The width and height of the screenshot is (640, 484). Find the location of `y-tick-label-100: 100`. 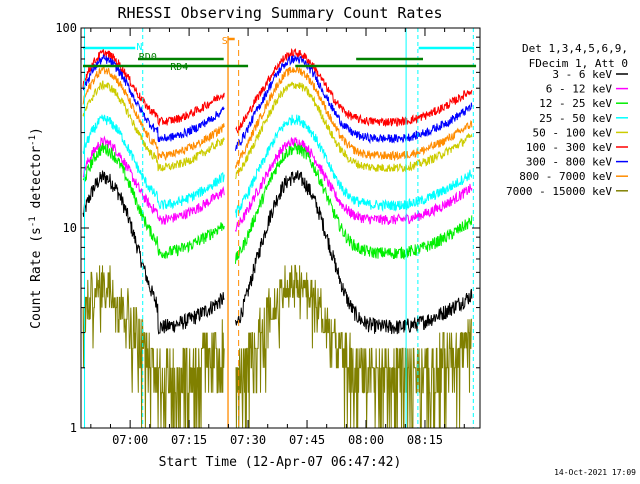

y-tick-label-100: 100 is located at coordinates (66, 28).